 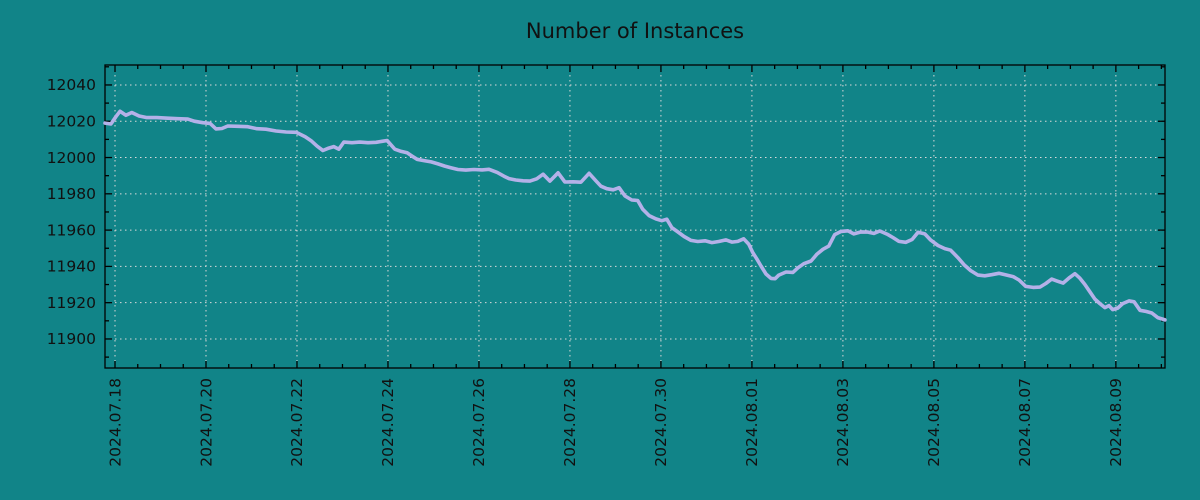 What do you see at coordinates (661, 422) in the screenshot?
I see `x-tick-label: 2024.07.30` at bounding box center [661, 422].